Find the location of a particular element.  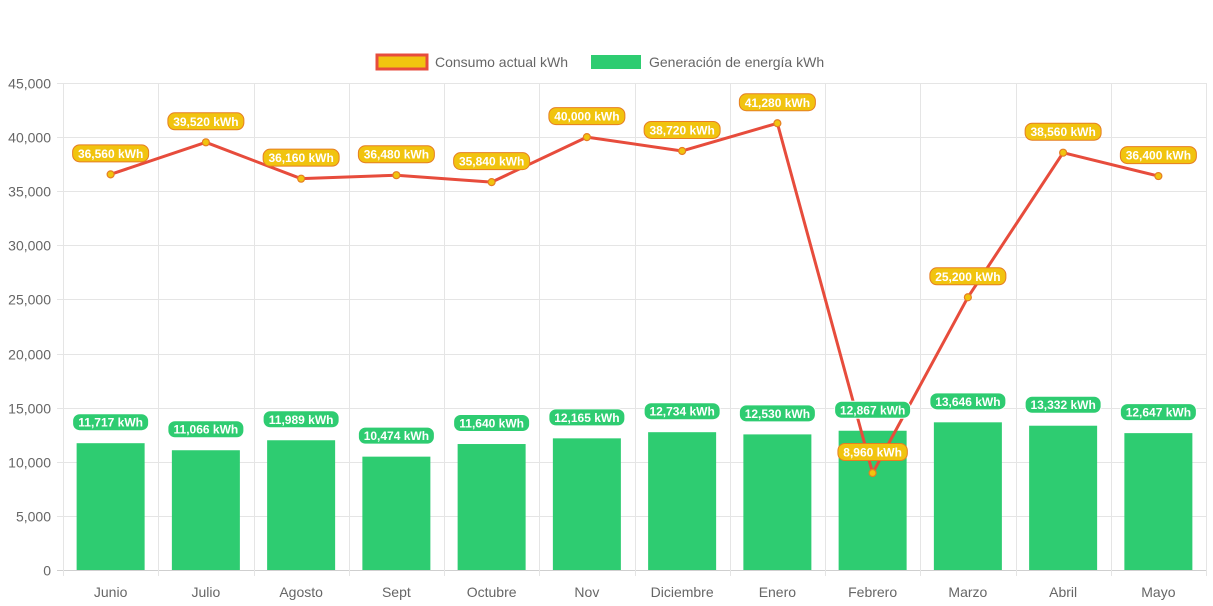

x-tick-label: Sept is located at coordinates (396, 592).